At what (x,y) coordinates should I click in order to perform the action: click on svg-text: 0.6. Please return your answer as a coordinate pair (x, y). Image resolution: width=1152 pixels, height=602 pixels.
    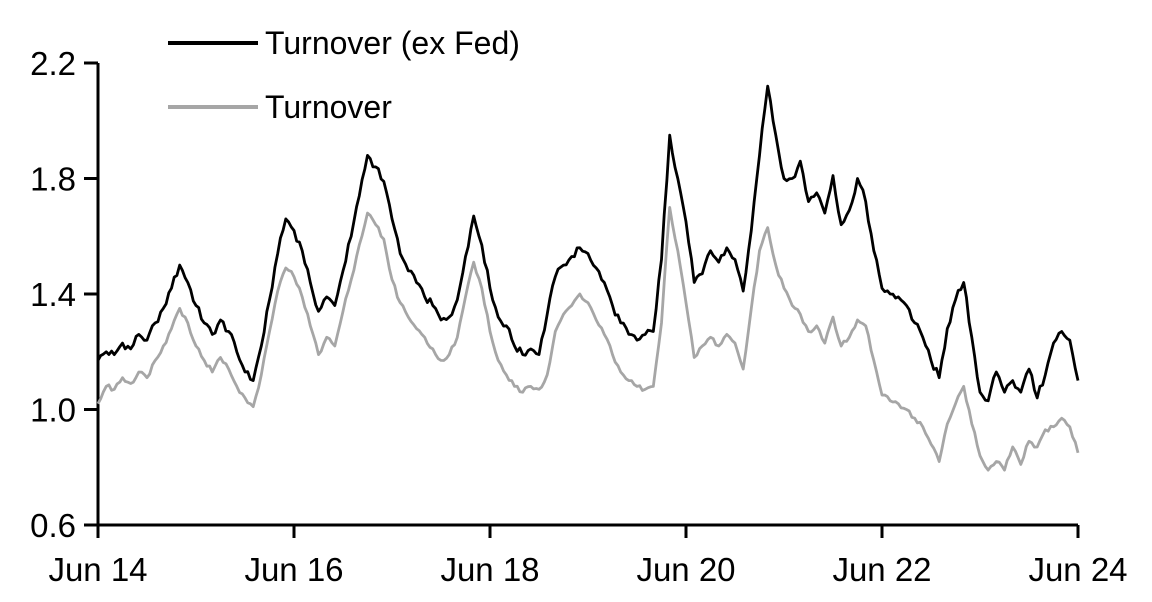
    Looking at the image, I should click on (53, 525).